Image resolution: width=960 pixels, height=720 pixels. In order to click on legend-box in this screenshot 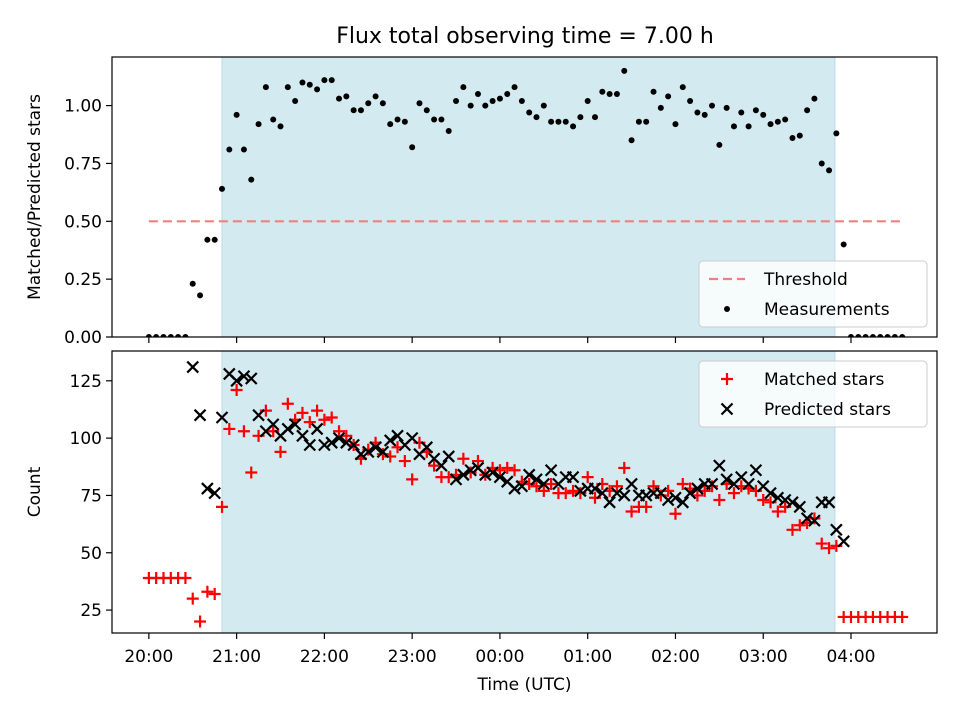, I will do `click(813, 394)`.